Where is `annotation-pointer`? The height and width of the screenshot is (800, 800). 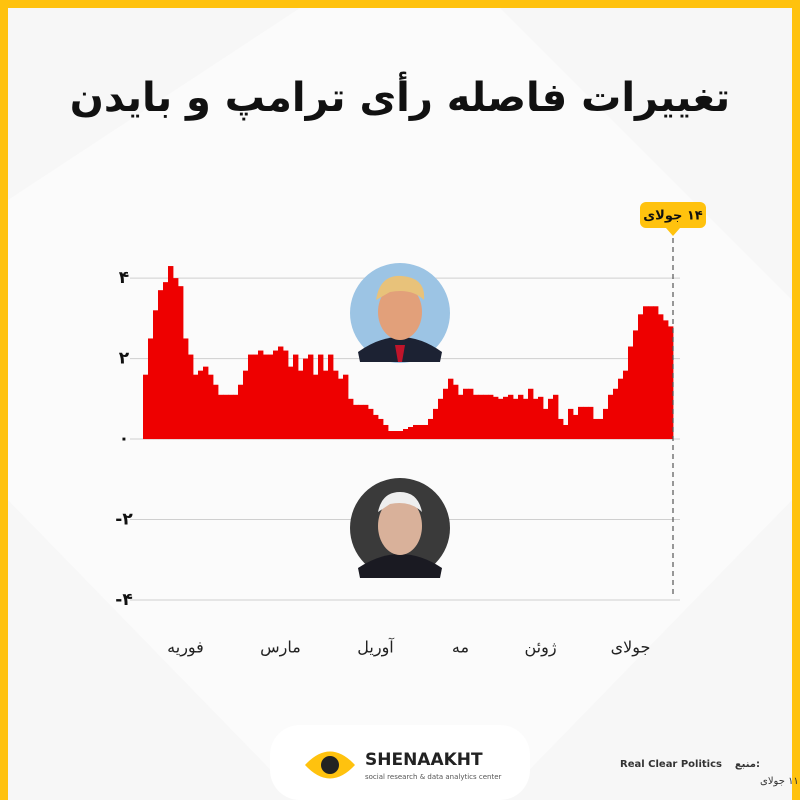
annotation-pointer is located at coordinates (673, 232).